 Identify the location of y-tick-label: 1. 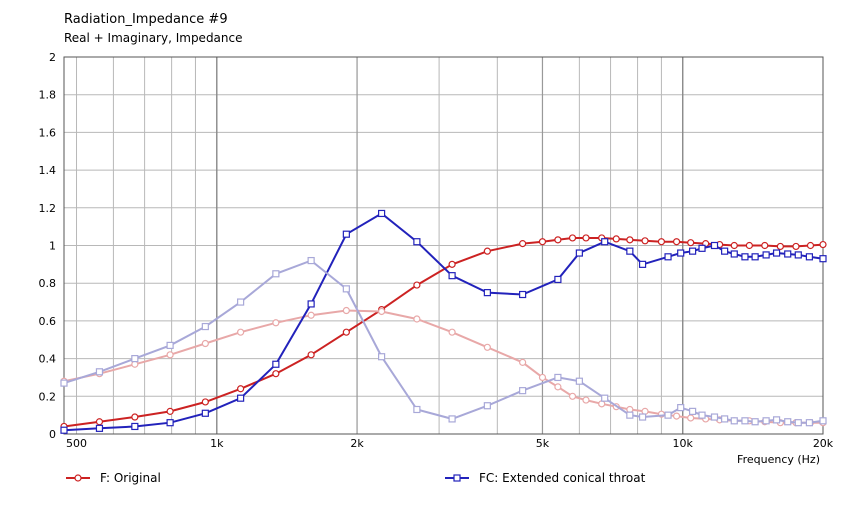
(52, 246).